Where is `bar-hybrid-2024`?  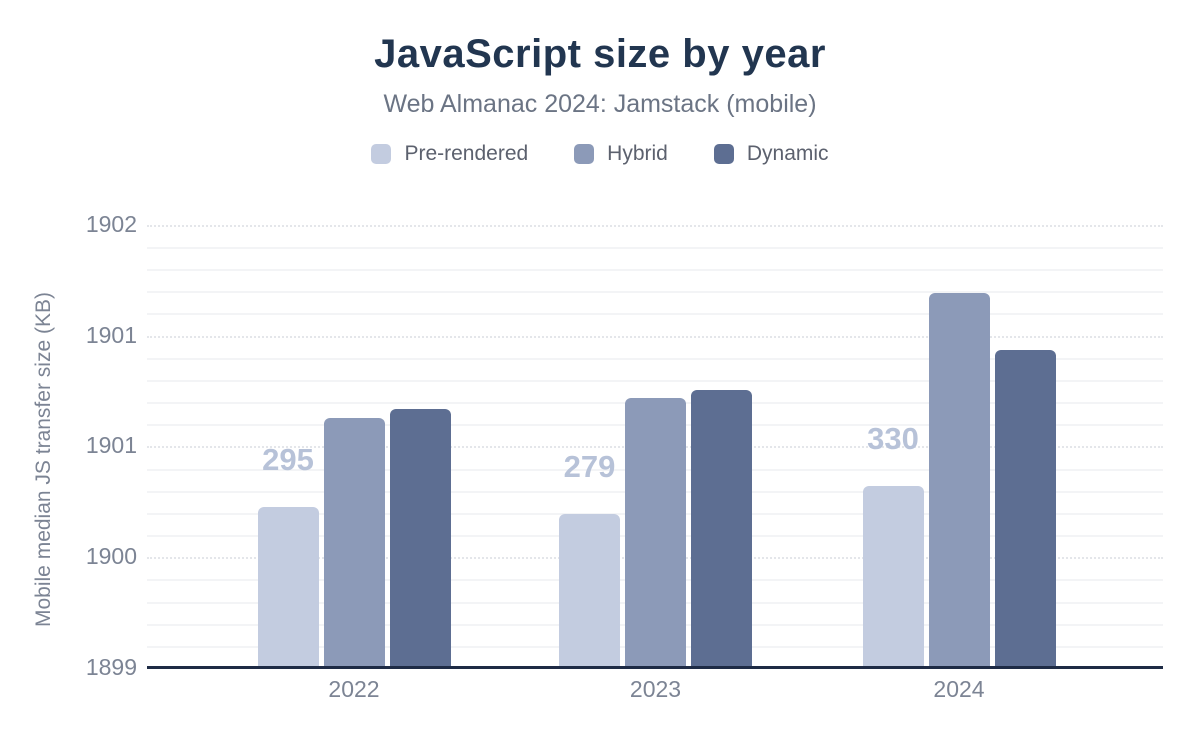 bar-hybrid-2024 is located at coordinates (959, 479).